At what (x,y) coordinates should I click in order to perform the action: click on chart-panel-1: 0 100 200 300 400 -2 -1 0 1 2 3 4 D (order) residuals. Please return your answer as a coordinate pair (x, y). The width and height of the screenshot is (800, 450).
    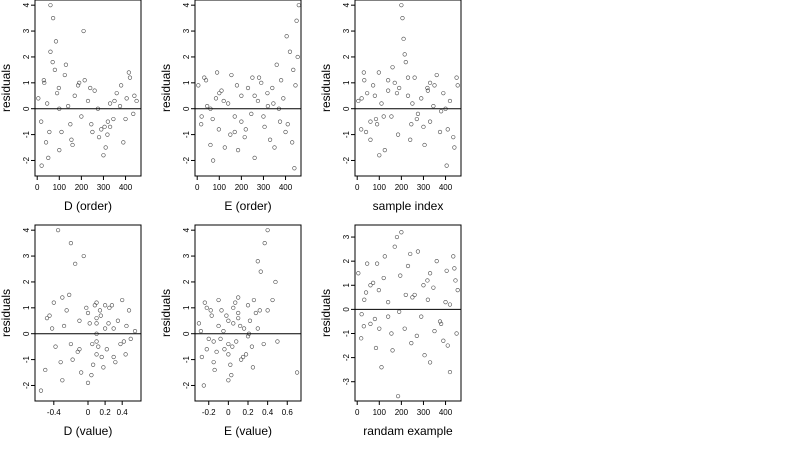
    Looking at the image, I should click on (71, 106).